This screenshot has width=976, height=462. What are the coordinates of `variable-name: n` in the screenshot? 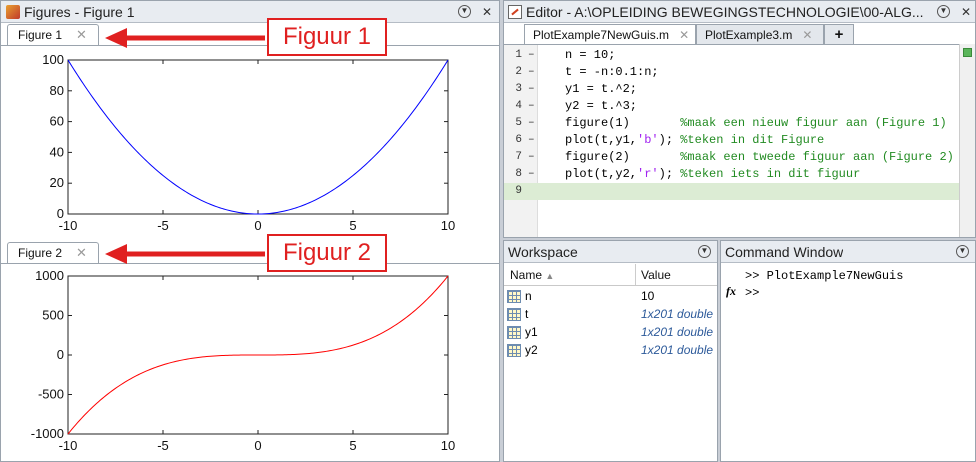 It's located at (528, 296).